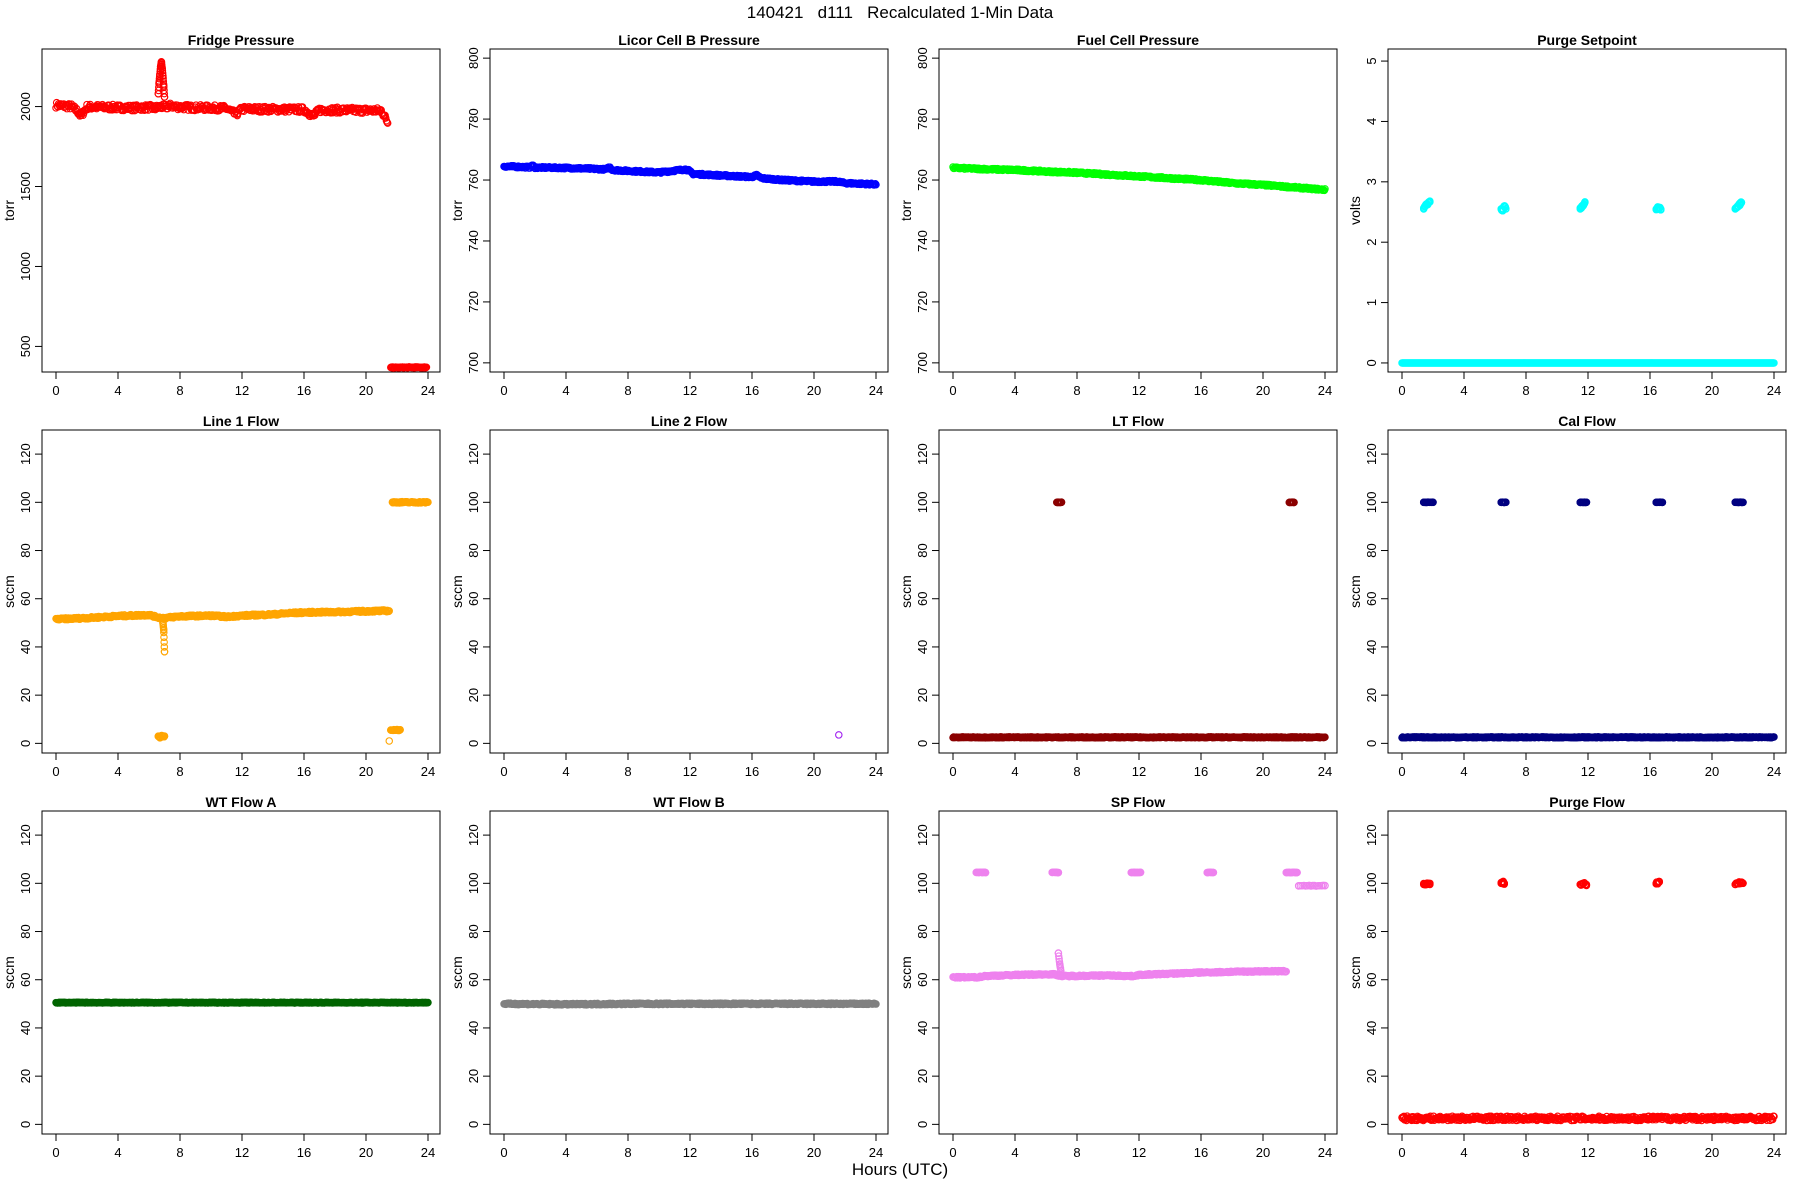 This screenshot has height=1200, width=1800. What do you see at coordinates (689, 40) in the screenshot?
I see `panel-title: Licor Cell B Pressure` at bounding box center [689, 40].